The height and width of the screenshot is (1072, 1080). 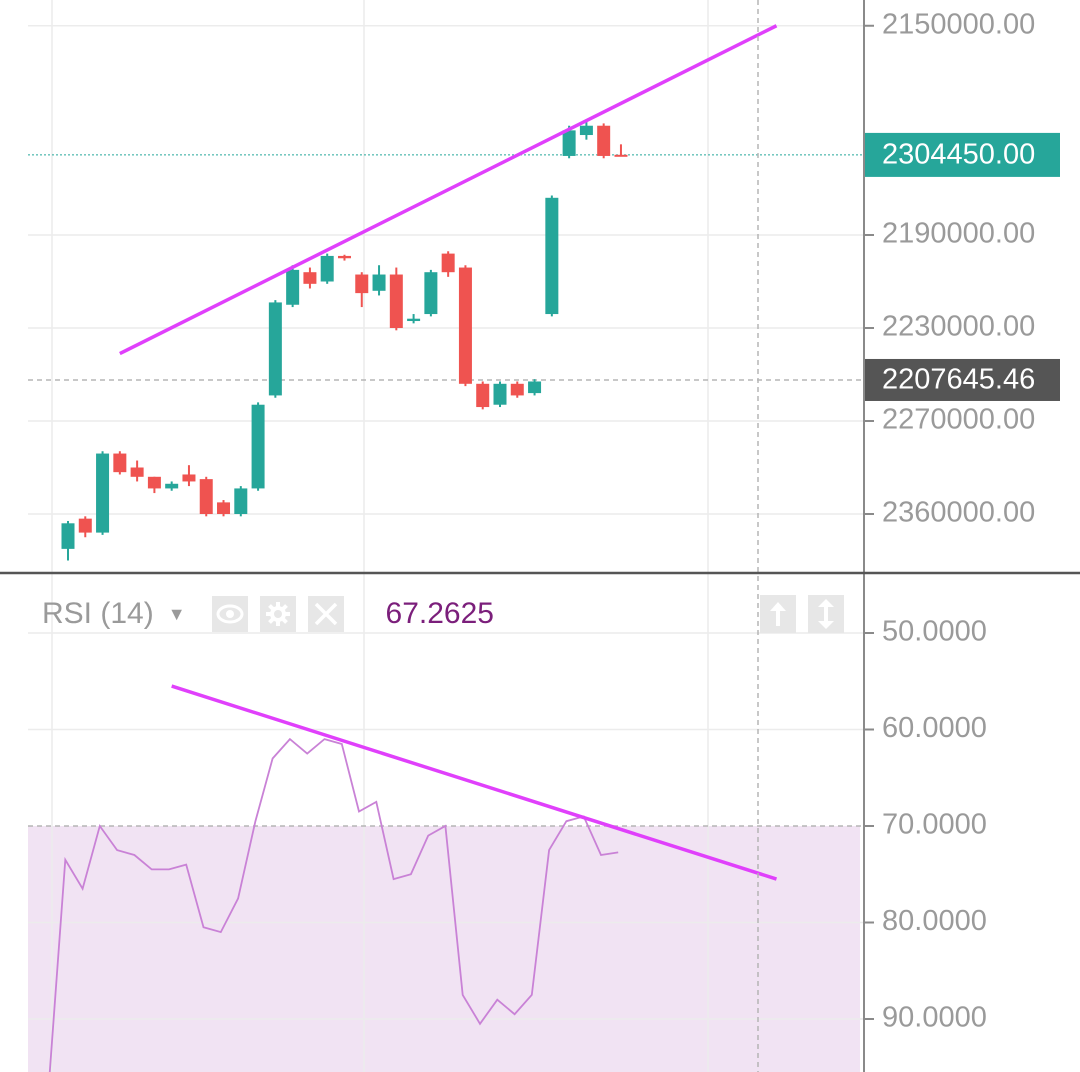 I want to click on arrows-vertical-icon, so click(x=826, y=614).